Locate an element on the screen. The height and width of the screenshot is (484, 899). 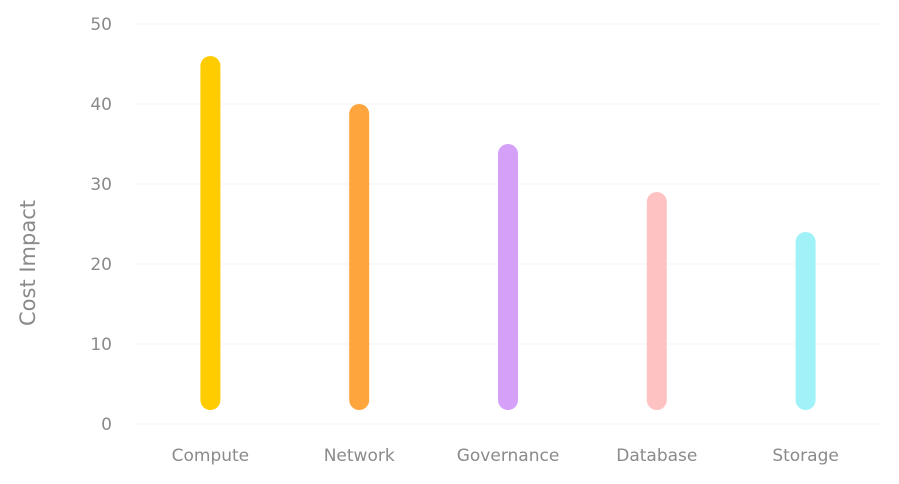
y-axis-title: Cost Impact is located at coordinates (28, 263).